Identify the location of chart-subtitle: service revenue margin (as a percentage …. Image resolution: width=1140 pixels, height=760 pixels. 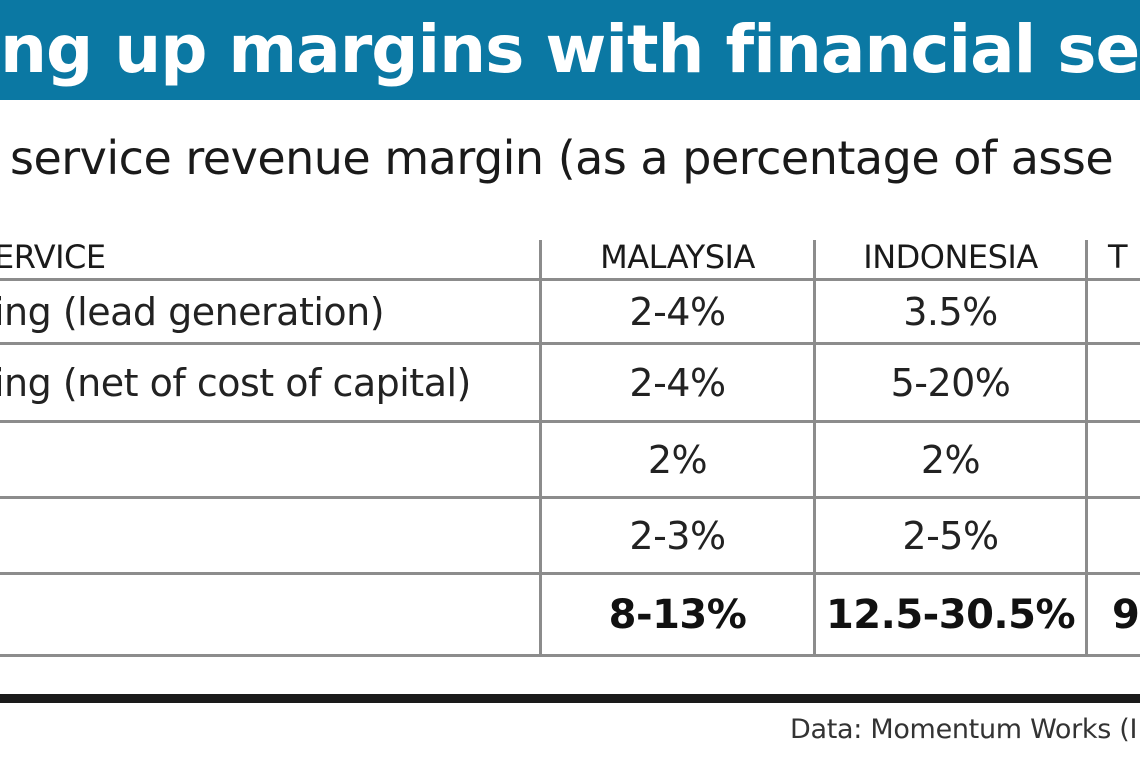
(562, 158).